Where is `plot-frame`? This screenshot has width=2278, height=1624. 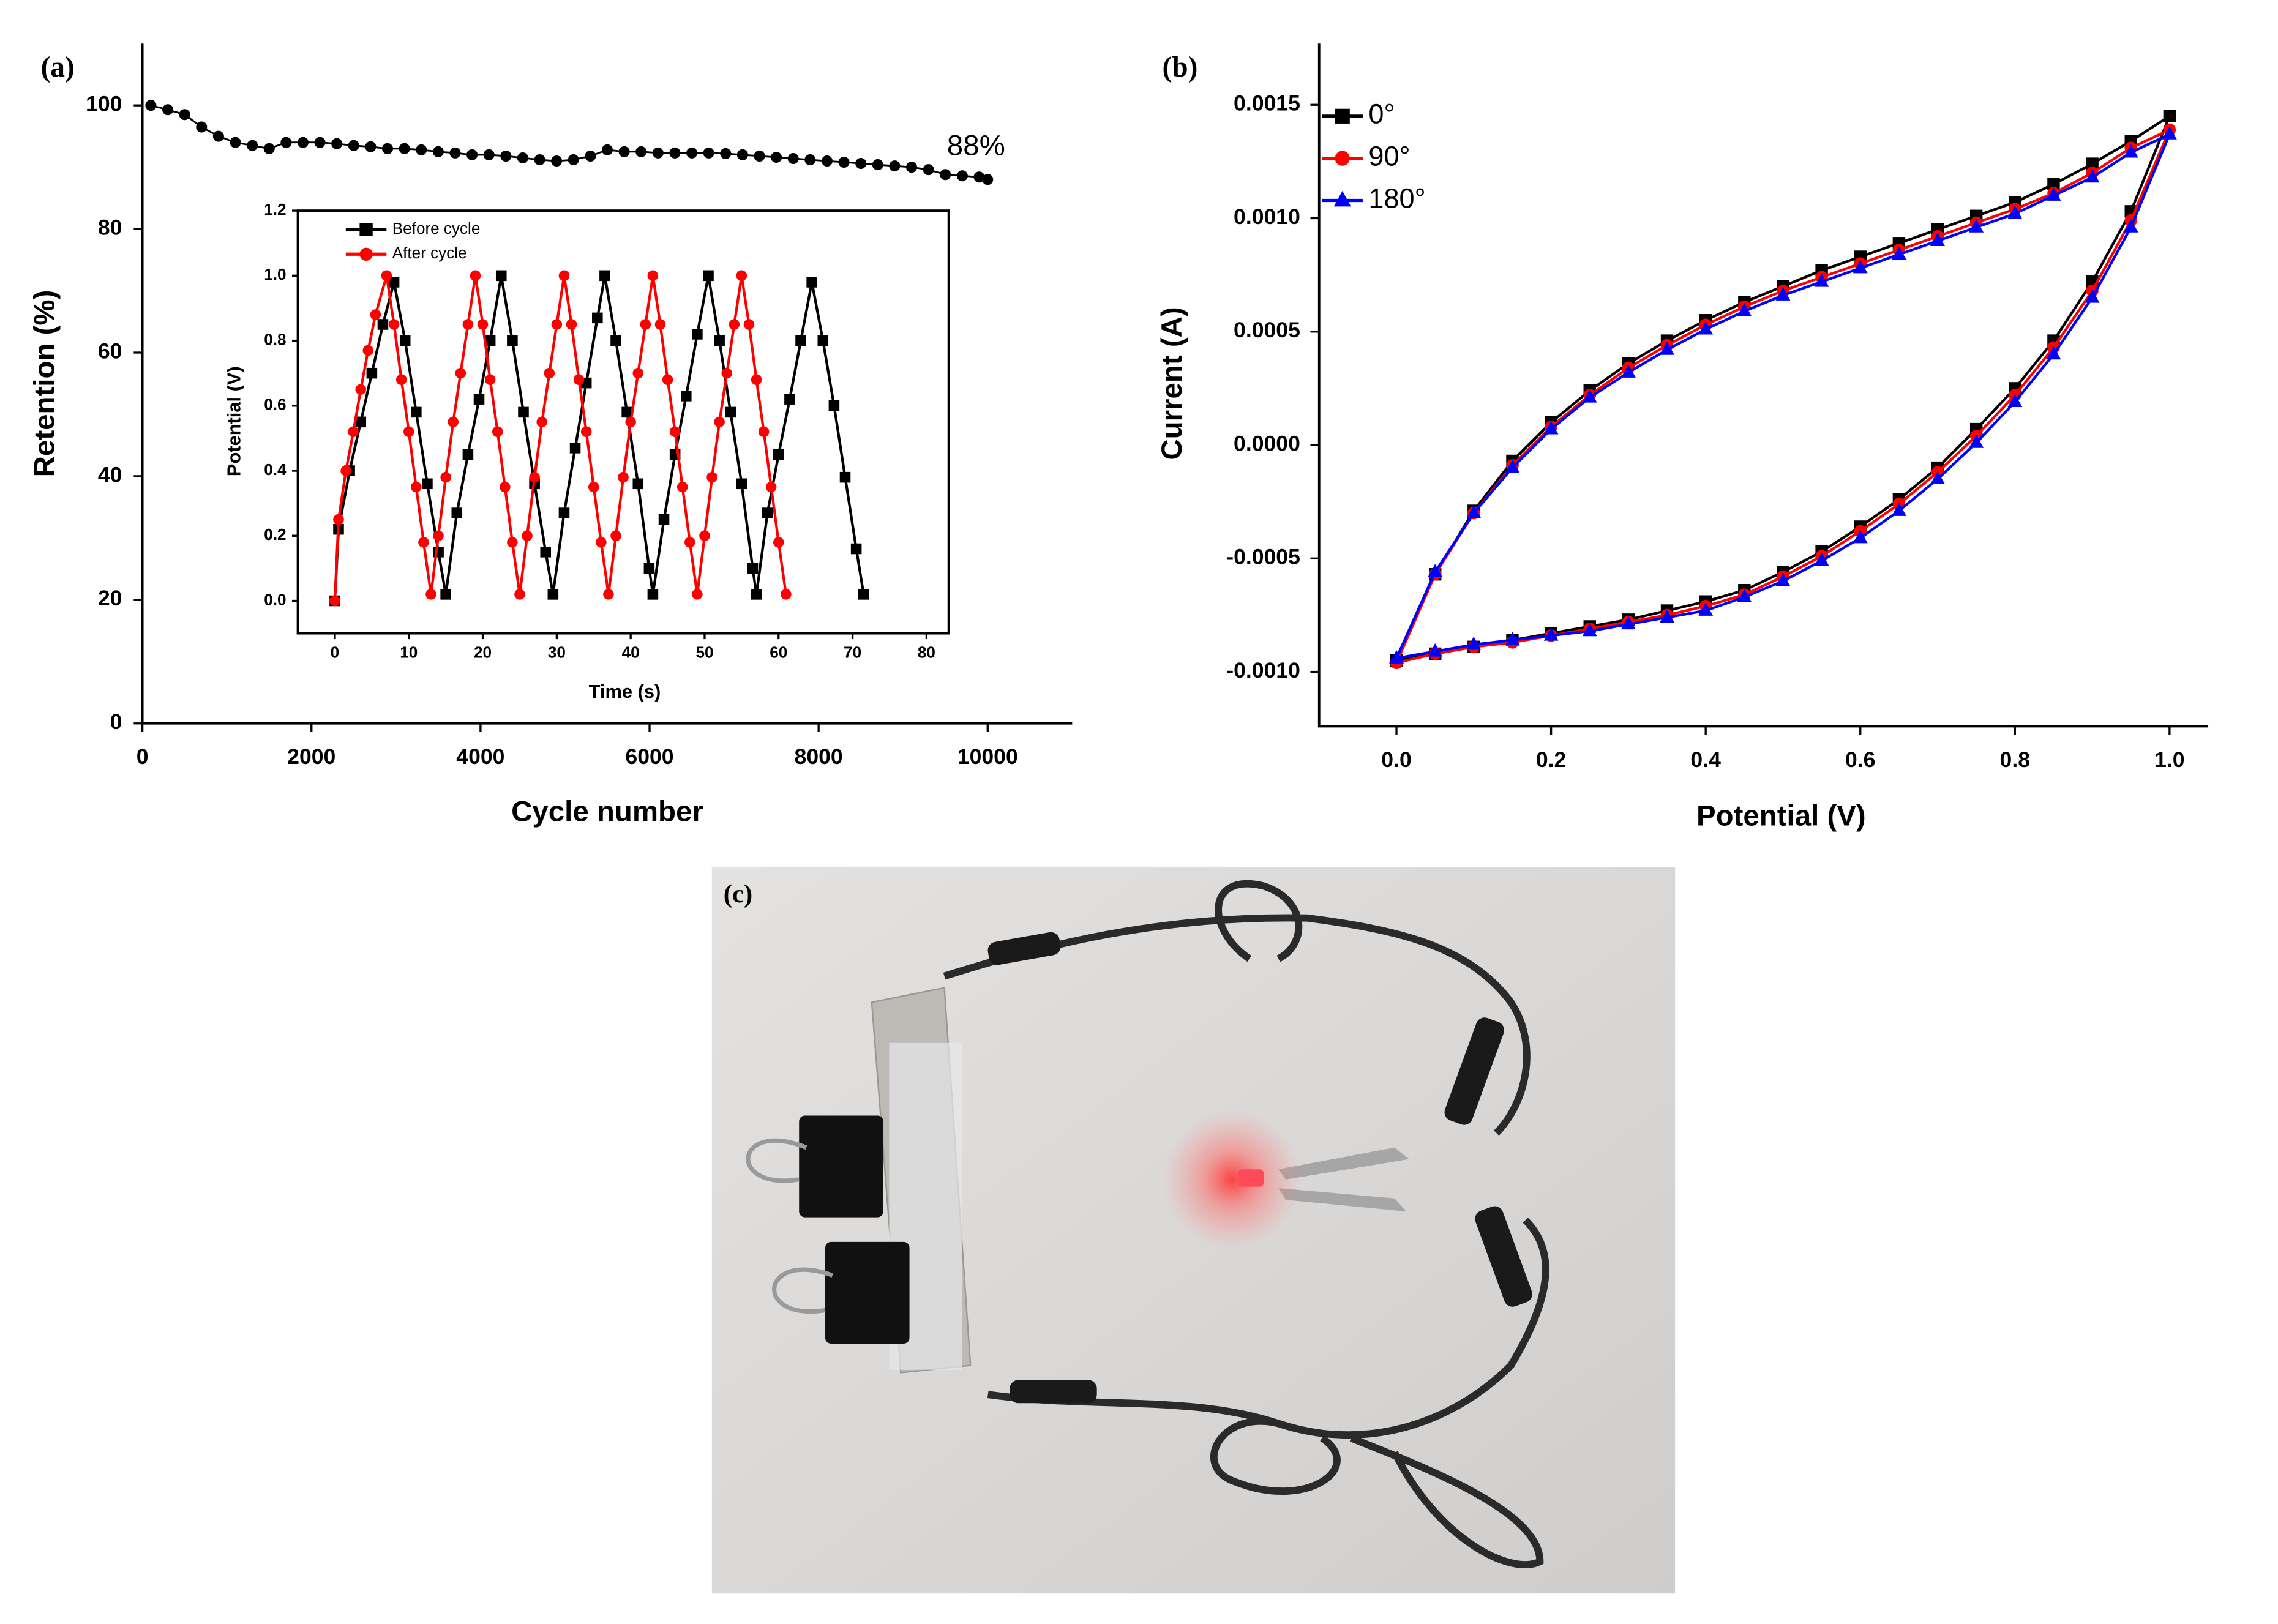
plot-frame is located at coordinates (623, 422).